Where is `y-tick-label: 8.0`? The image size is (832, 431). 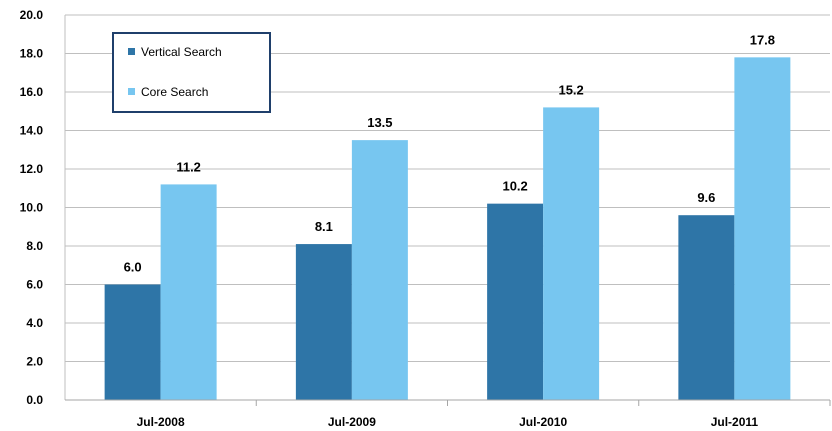
y-tick-label: 8.0 is located at coordinates (34, 246).